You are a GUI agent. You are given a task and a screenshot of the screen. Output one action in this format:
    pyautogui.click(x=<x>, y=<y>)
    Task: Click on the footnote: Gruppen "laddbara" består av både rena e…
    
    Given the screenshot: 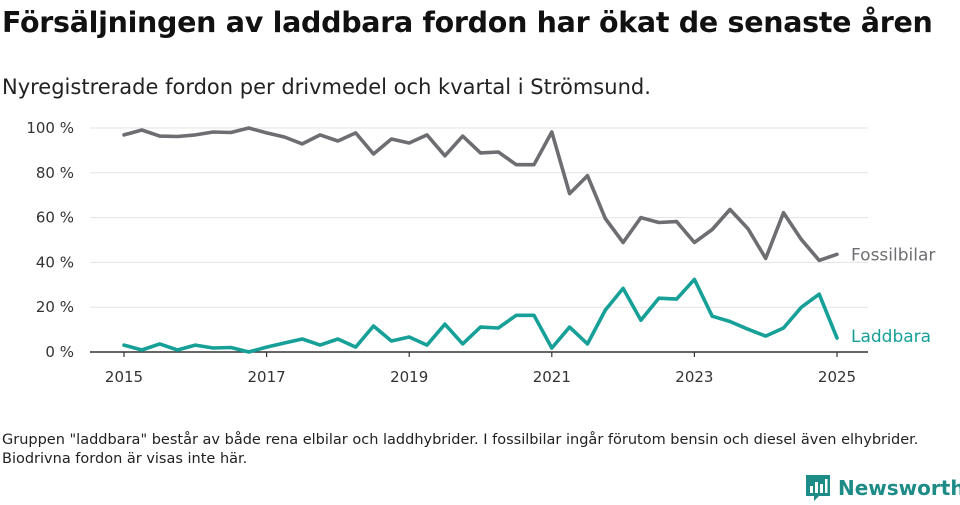 What is the action you would take?
    pyautogui.click(x=460, y=449)
    